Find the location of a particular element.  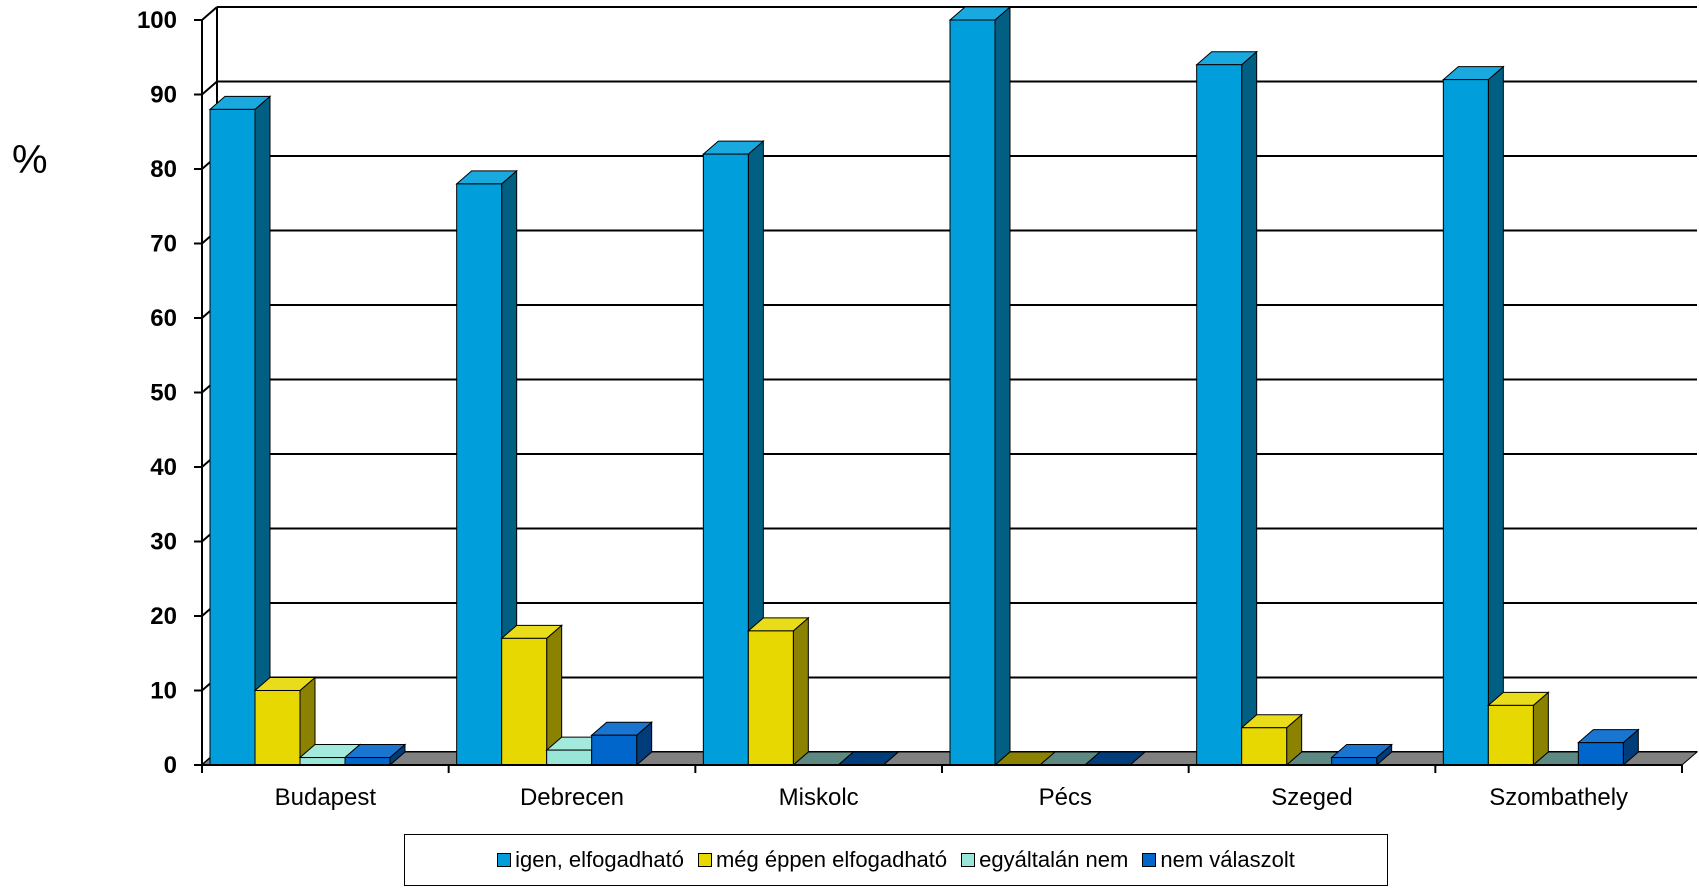

y-tick-label: 70 is located at coordinates (163, 244).